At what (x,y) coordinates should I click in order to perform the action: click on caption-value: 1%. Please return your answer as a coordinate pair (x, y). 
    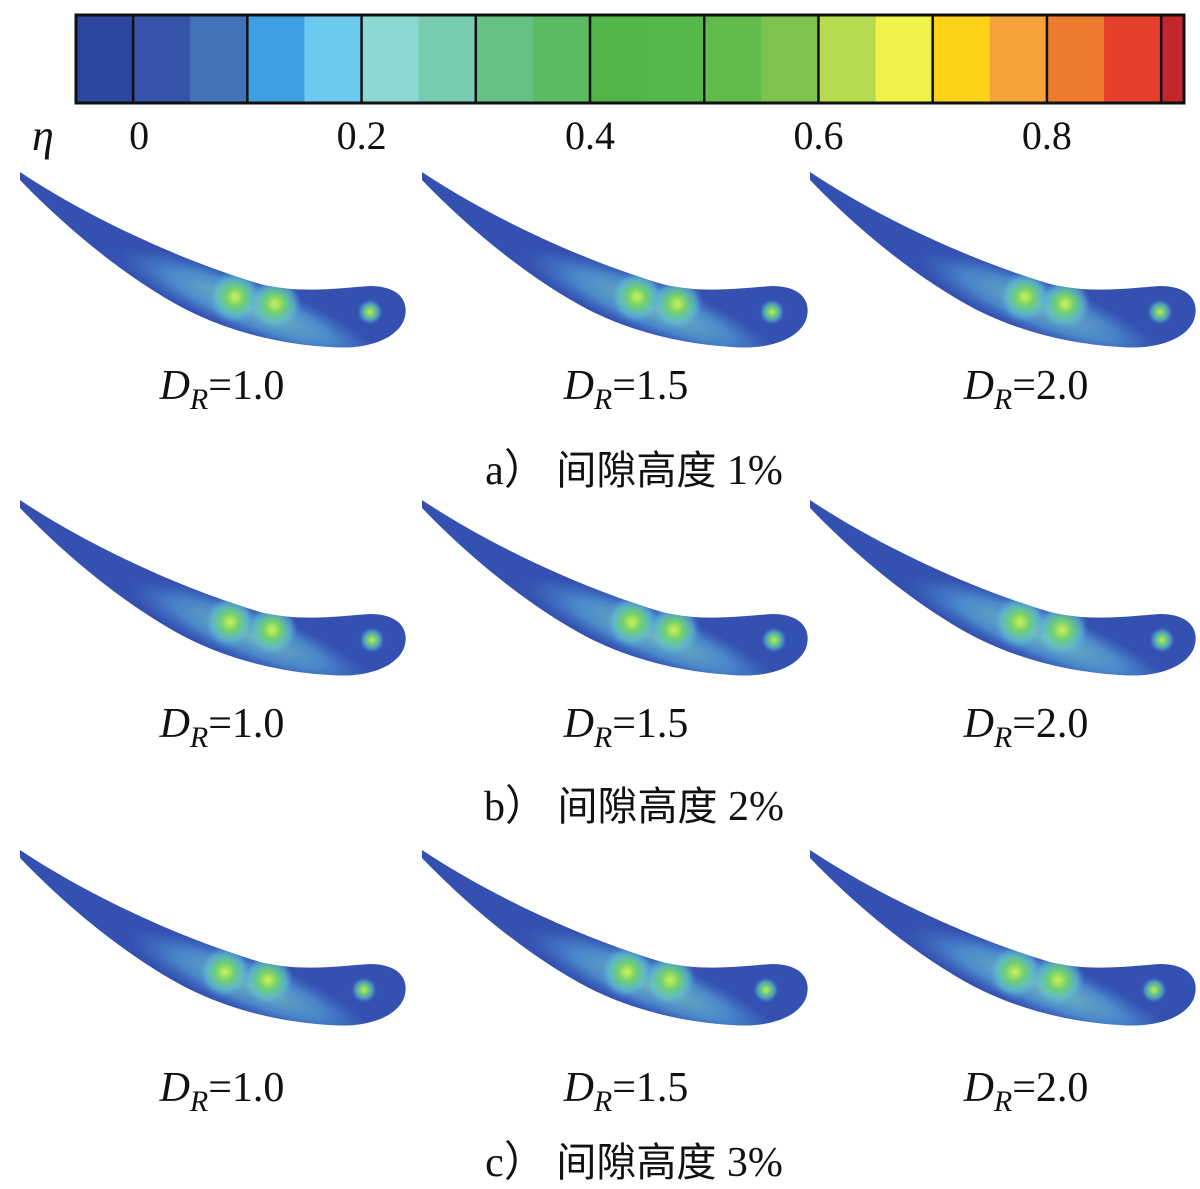
    Looking at the image, I should click on (754, 471).